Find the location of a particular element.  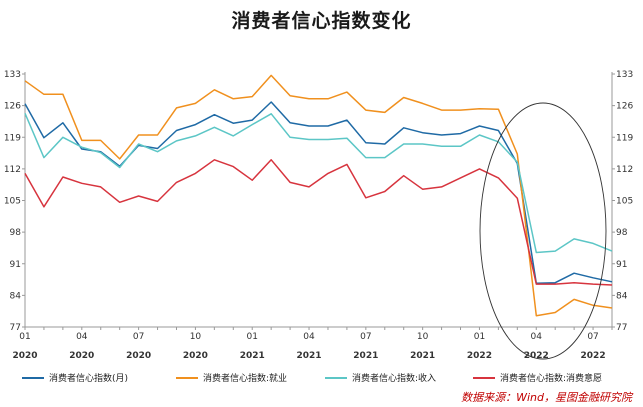

y-tick-label-left: 133 is located at coordinates (12, 75).